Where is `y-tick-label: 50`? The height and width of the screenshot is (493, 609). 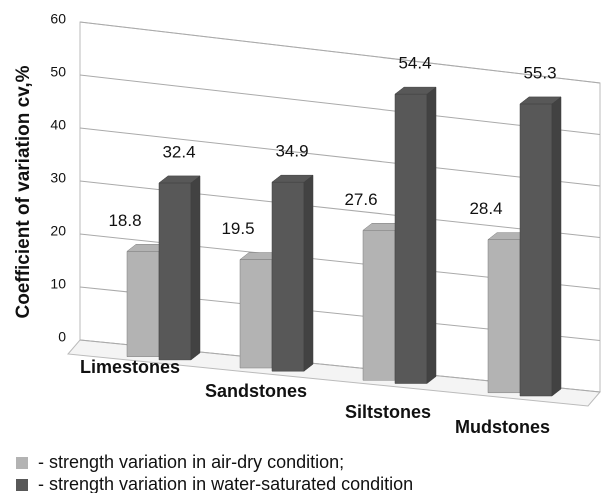
y-tick-label: 50 is located at coordinates (58, 72).